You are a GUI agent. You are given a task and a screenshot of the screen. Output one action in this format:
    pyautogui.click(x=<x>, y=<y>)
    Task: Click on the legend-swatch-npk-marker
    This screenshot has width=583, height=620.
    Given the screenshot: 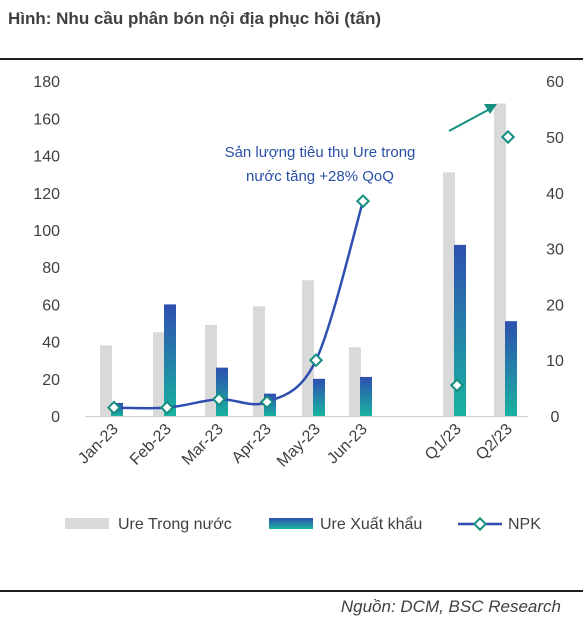 What is the action you would take?
    pyautogui.click(x=480, y=524)
    